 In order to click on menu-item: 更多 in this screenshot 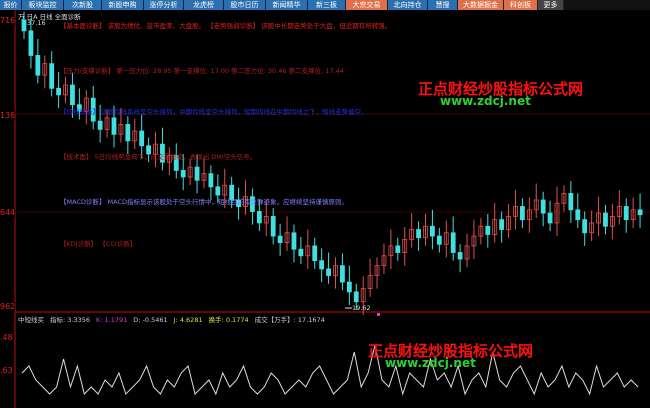, I will do `click(551, 5)`.